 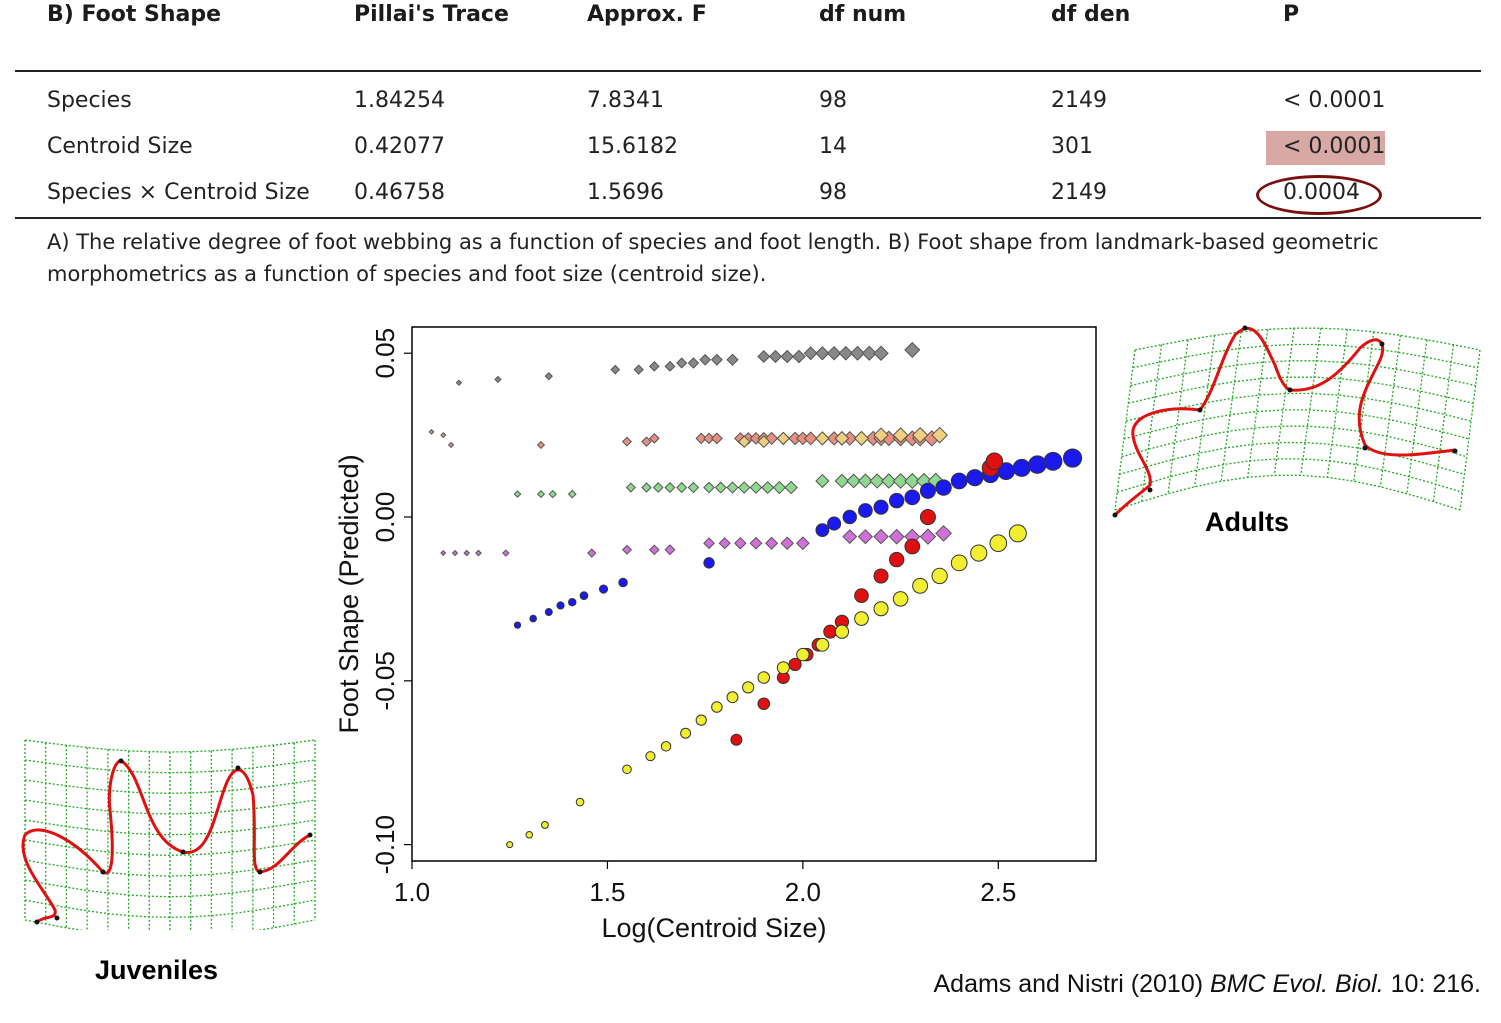 What do you see at coordinates (632, 146) in the screenshot?
I see `table-cell: 15.6182` at bounding box center [632, 146].